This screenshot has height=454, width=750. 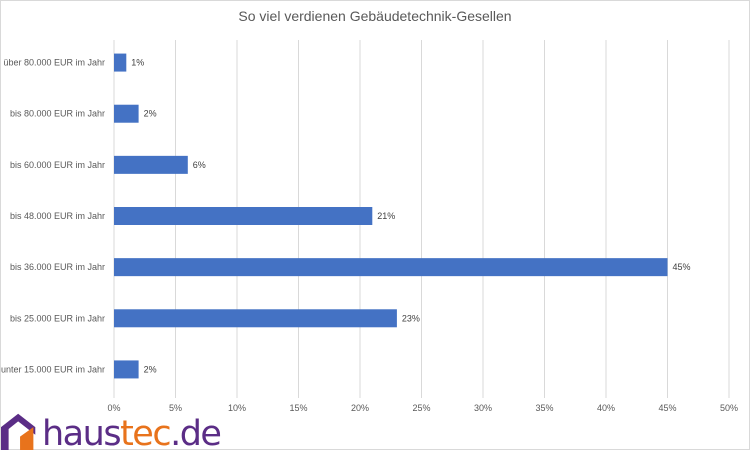 I want to click on data-label: 6%, so click(x=199, y=165).